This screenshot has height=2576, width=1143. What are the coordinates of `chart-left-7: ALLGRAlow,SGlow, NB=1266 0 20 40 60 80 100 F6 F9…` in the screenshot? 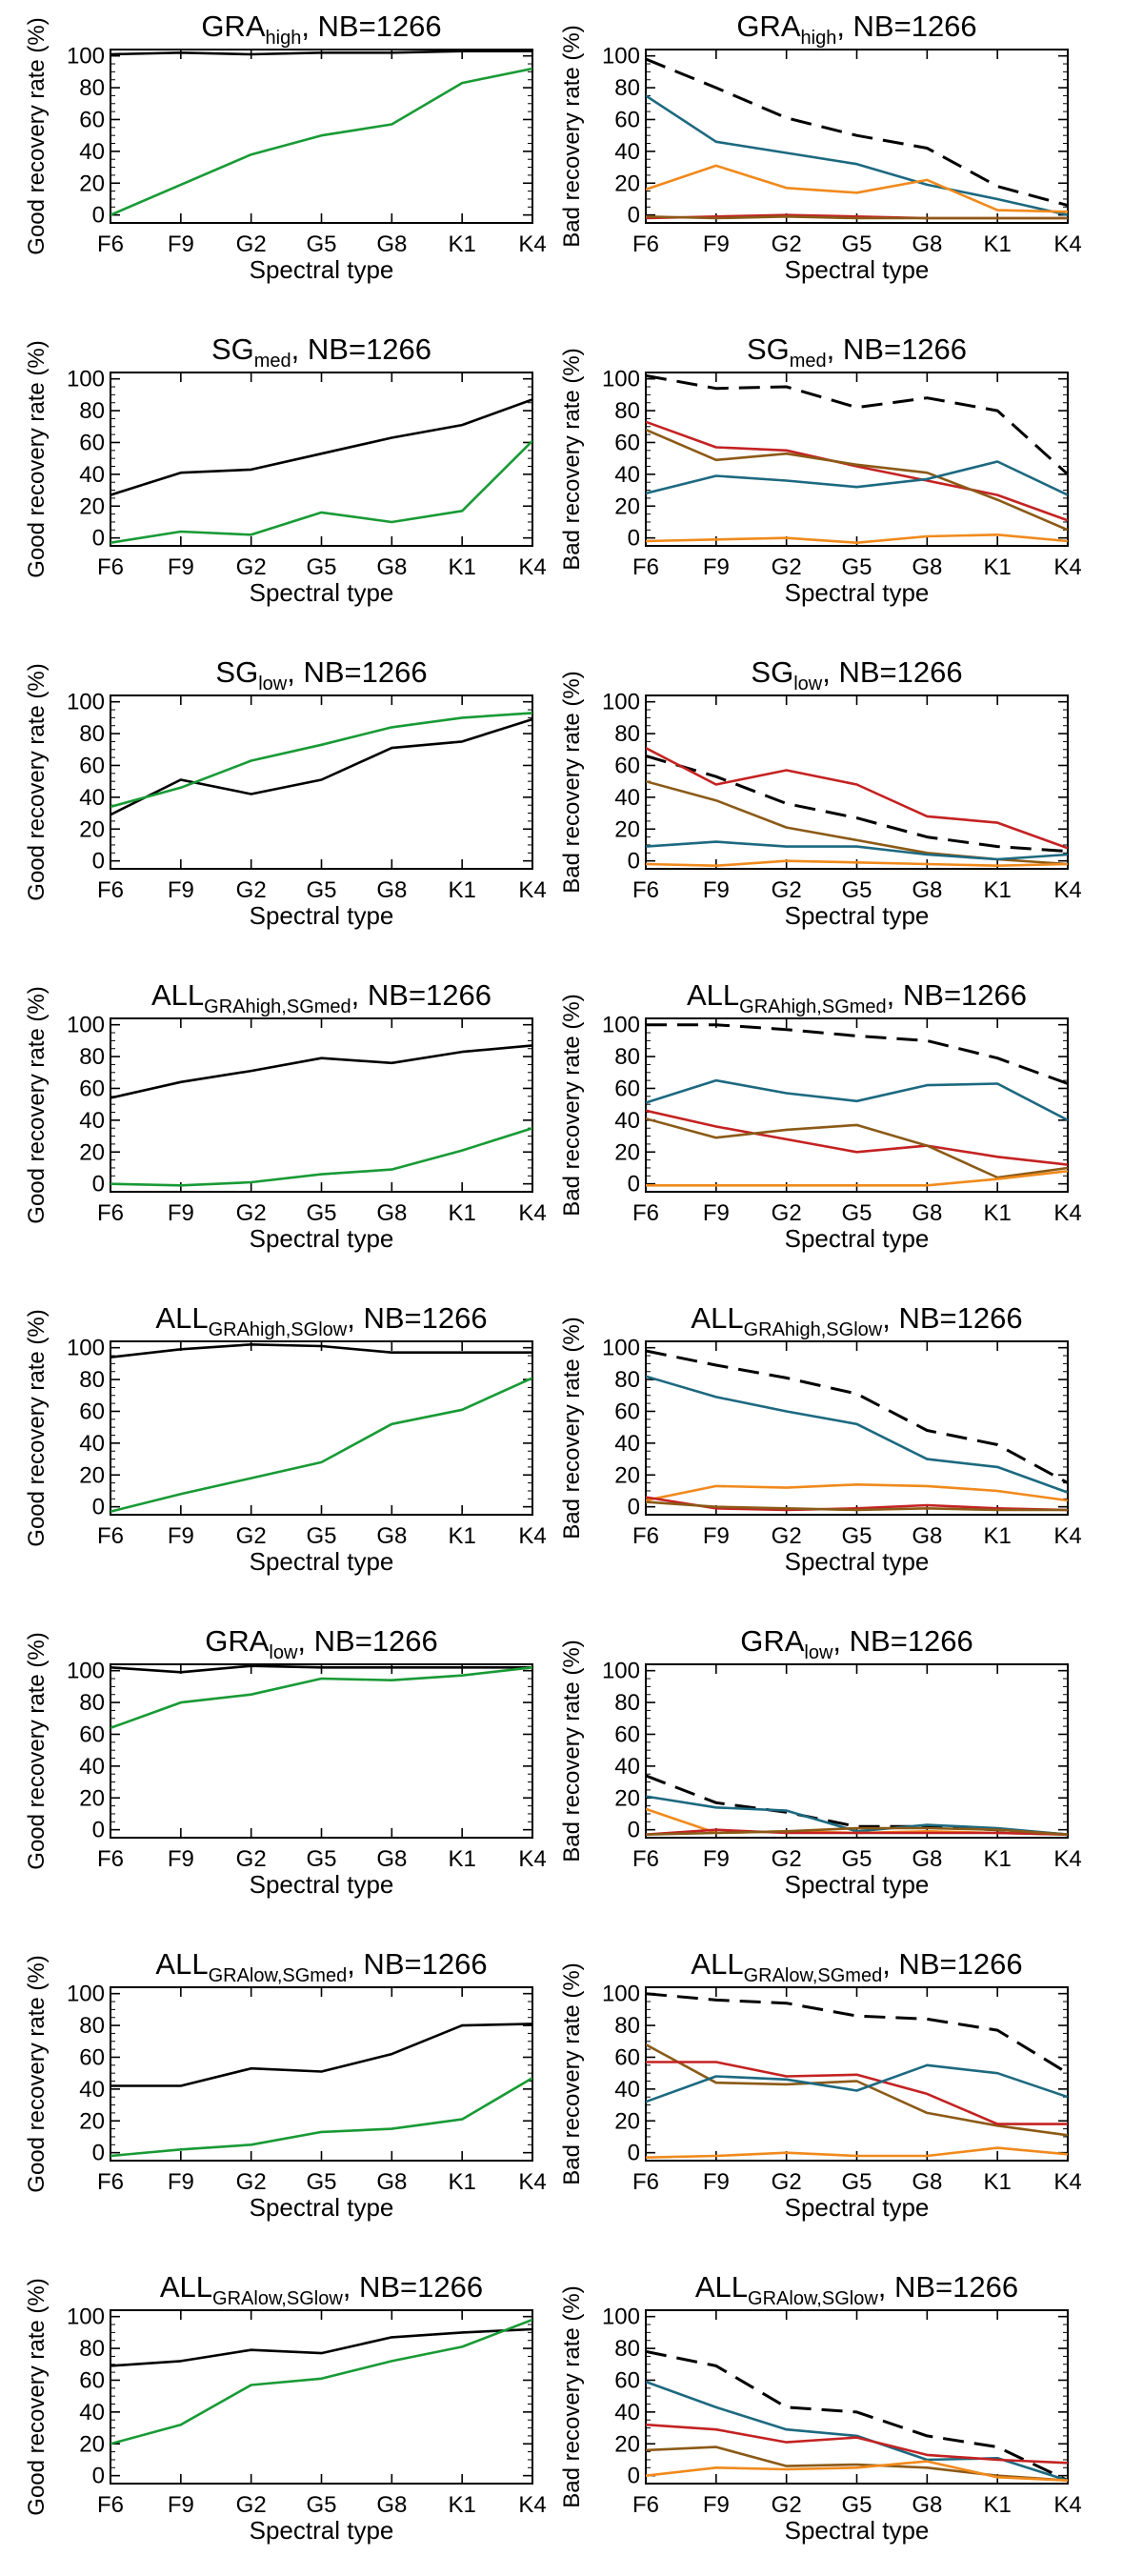 It's located at (285, 2407).